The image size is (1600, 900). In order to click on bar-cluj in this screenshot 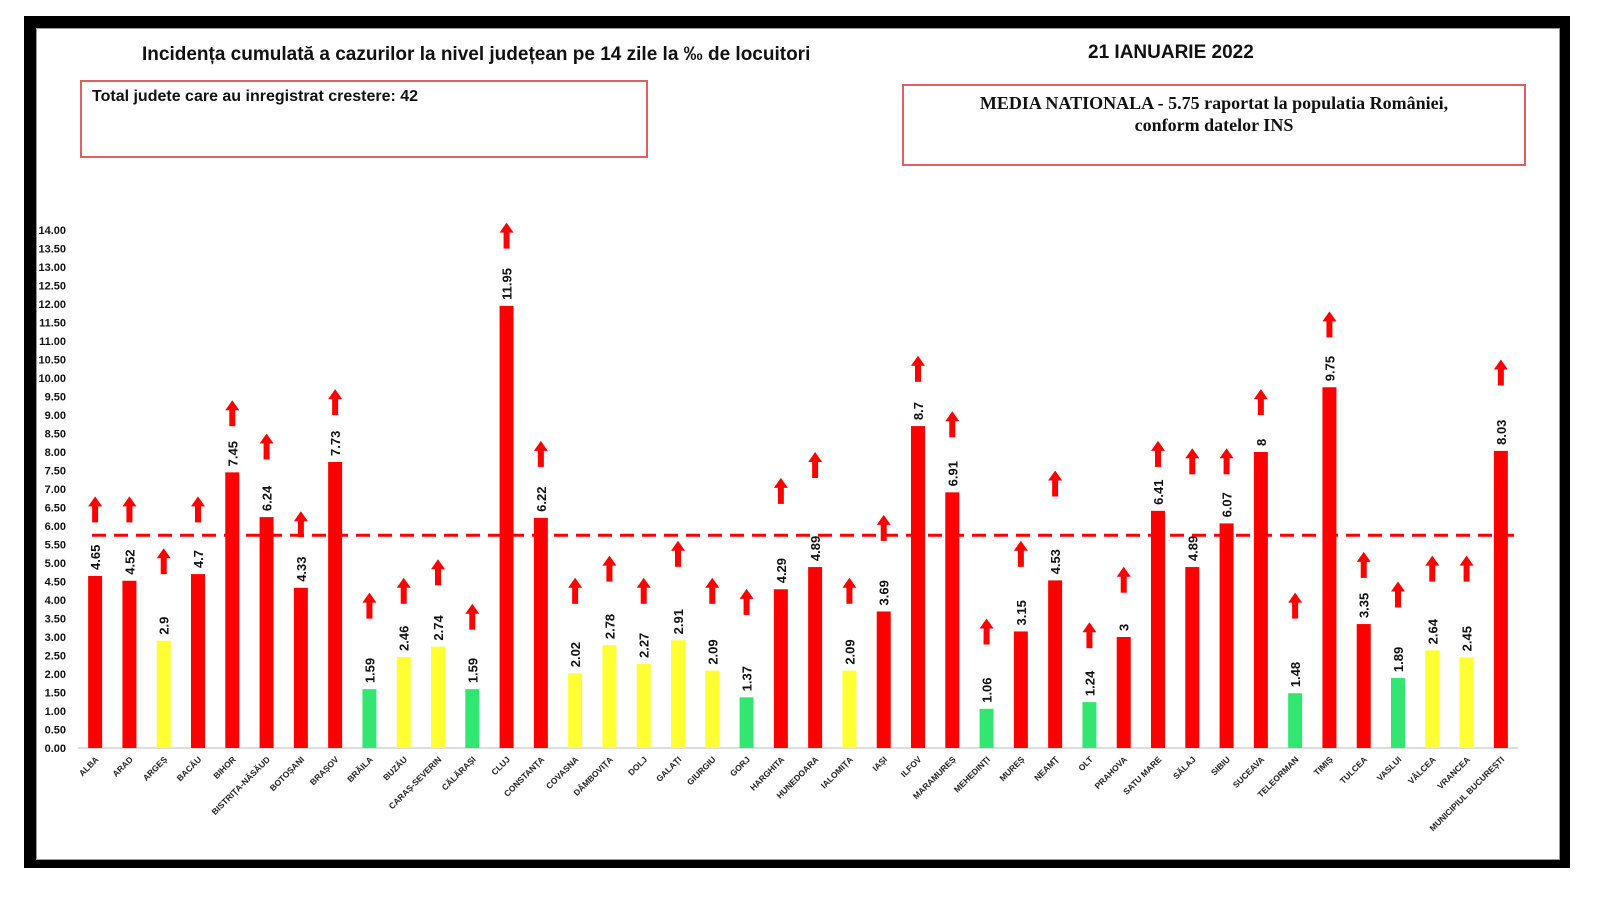, I will do `click(506, 526)`.